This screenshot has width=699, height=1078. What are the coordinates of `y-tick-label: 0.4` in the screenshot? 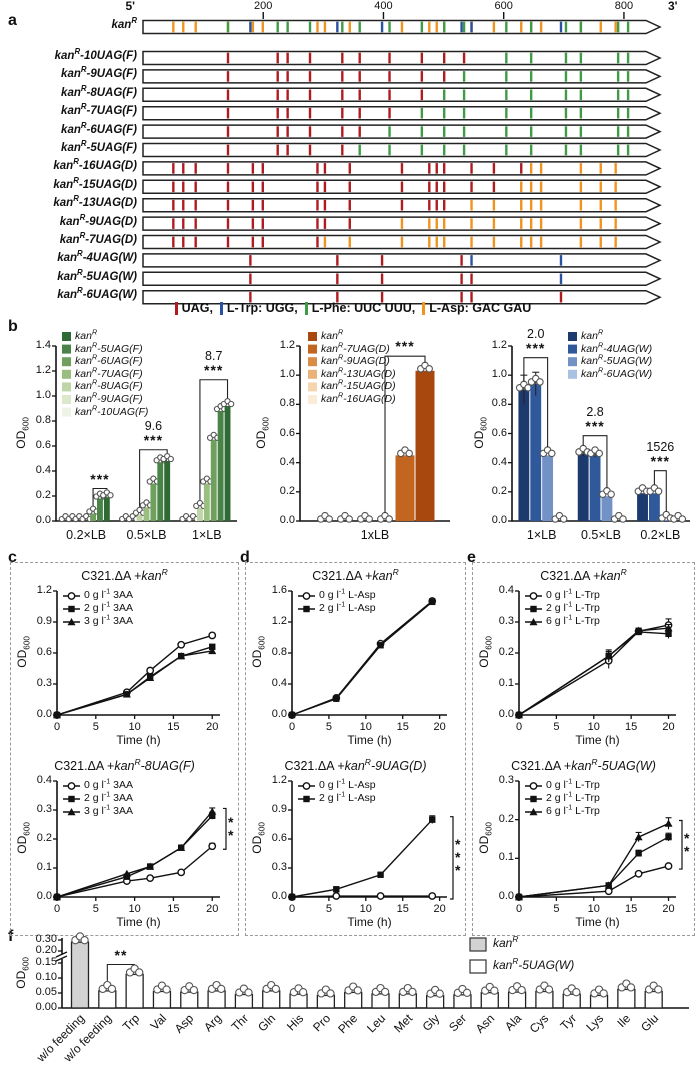 It's located at (499, 461).